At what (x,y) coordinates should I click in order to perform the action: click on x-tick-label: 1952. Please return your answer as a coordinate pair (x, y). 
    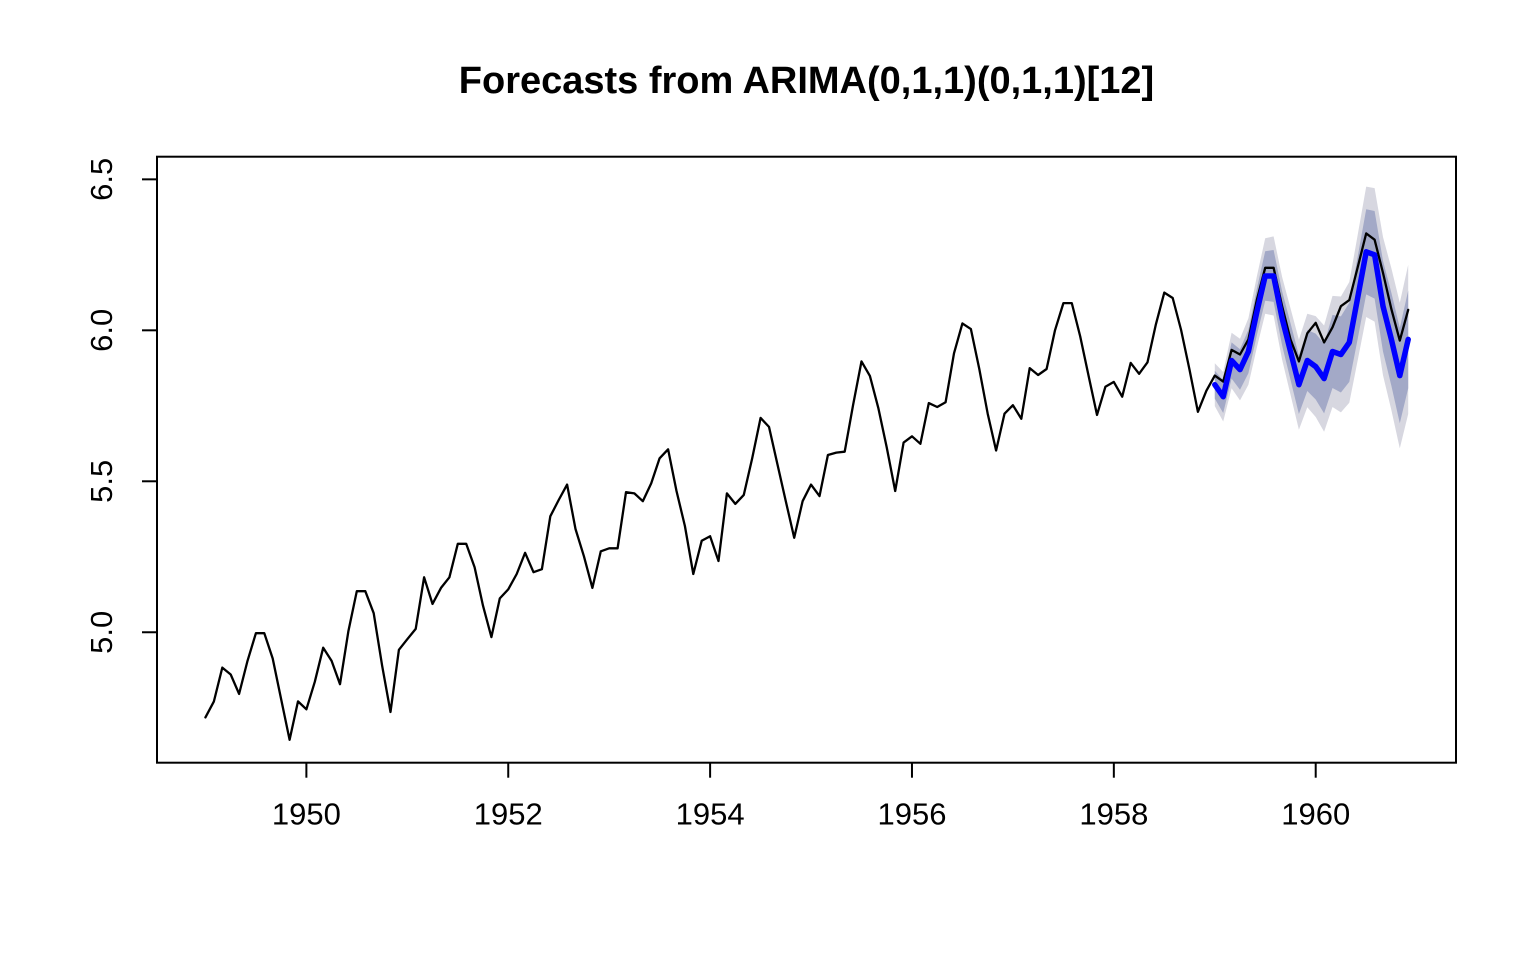
    Looking at the image, I should click on (508, 814).